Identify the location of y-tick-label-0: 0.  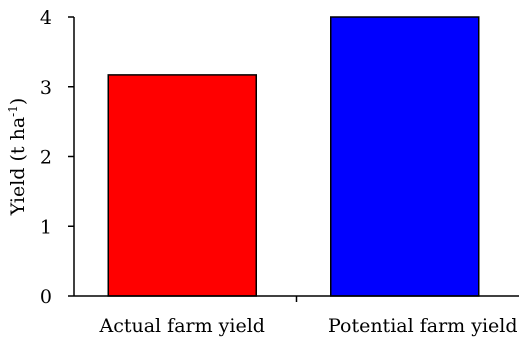
(46, 297).